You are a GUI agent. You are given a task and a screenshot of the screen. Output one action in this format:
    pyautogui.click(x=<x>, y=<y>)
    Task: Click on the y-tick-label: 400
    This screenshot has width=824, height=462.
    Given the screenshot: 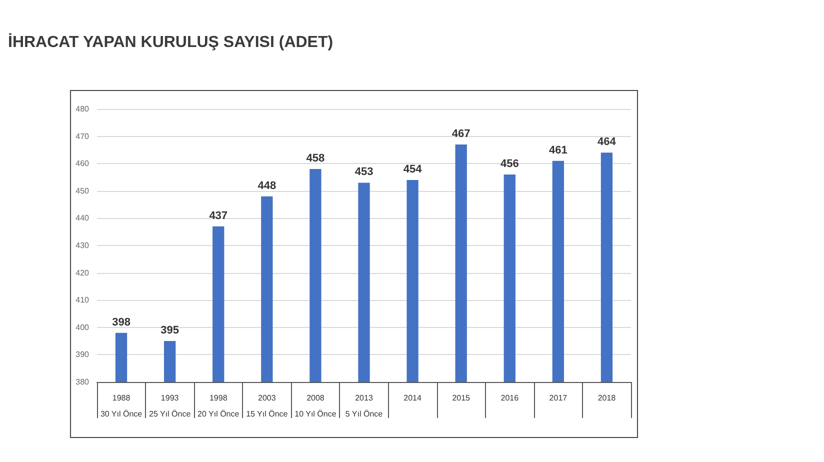 What is the action you would take?
    pyautogui.click(x=83, y=327)
    